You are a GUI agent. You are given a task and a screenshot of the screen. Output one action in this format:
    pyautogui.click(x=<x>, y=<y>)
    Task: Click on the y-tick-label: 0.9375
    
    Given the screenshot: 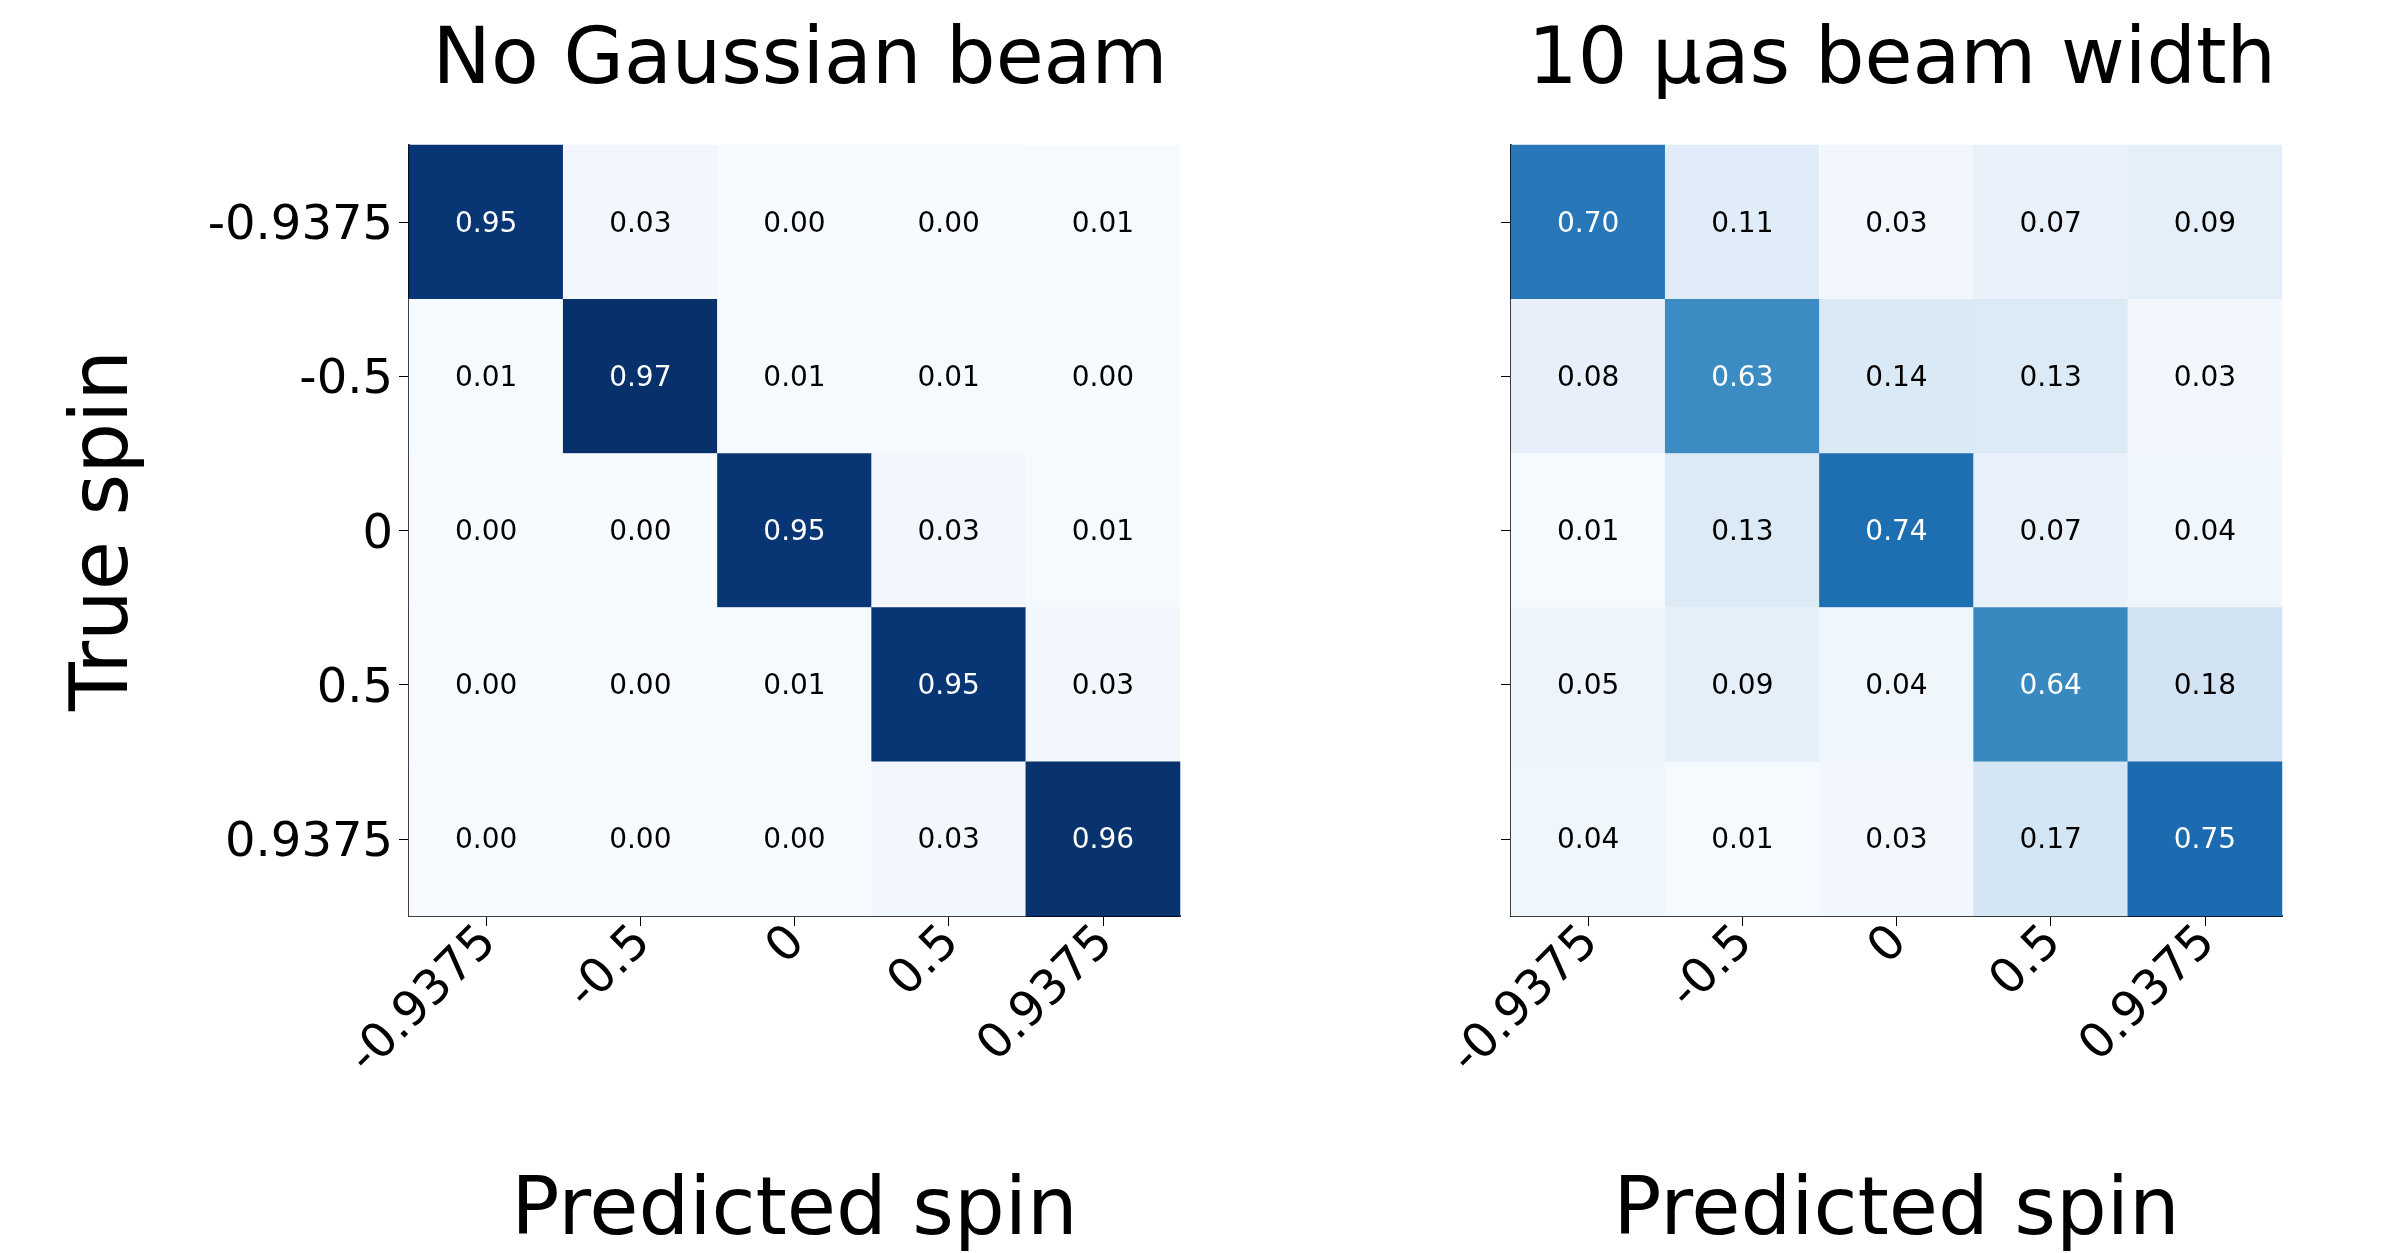 What is the action you would take?
    pyautogui.click(x=309, y=838)
    